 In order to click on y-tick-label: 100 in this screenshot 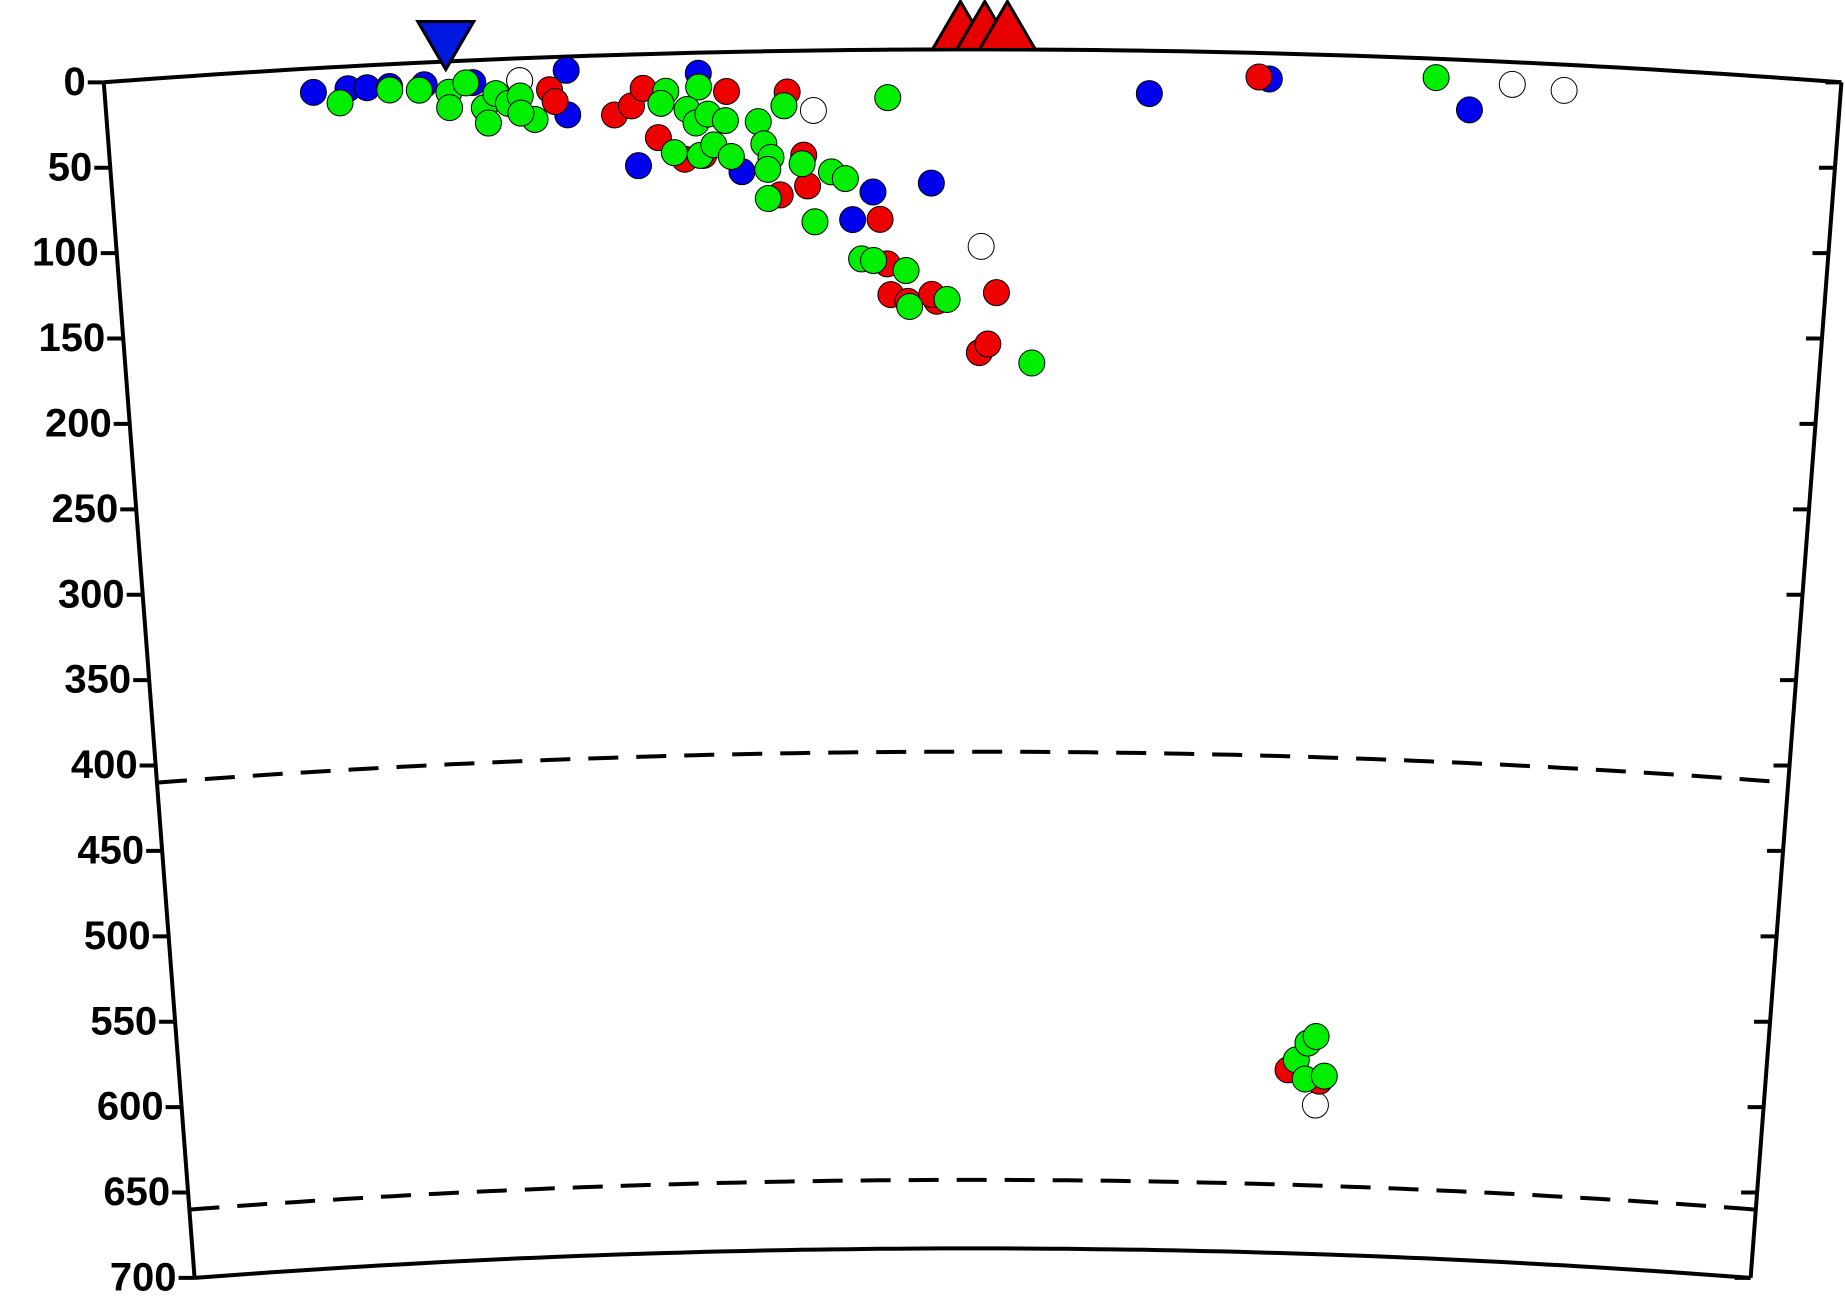, I will do `click(65, 253)`.